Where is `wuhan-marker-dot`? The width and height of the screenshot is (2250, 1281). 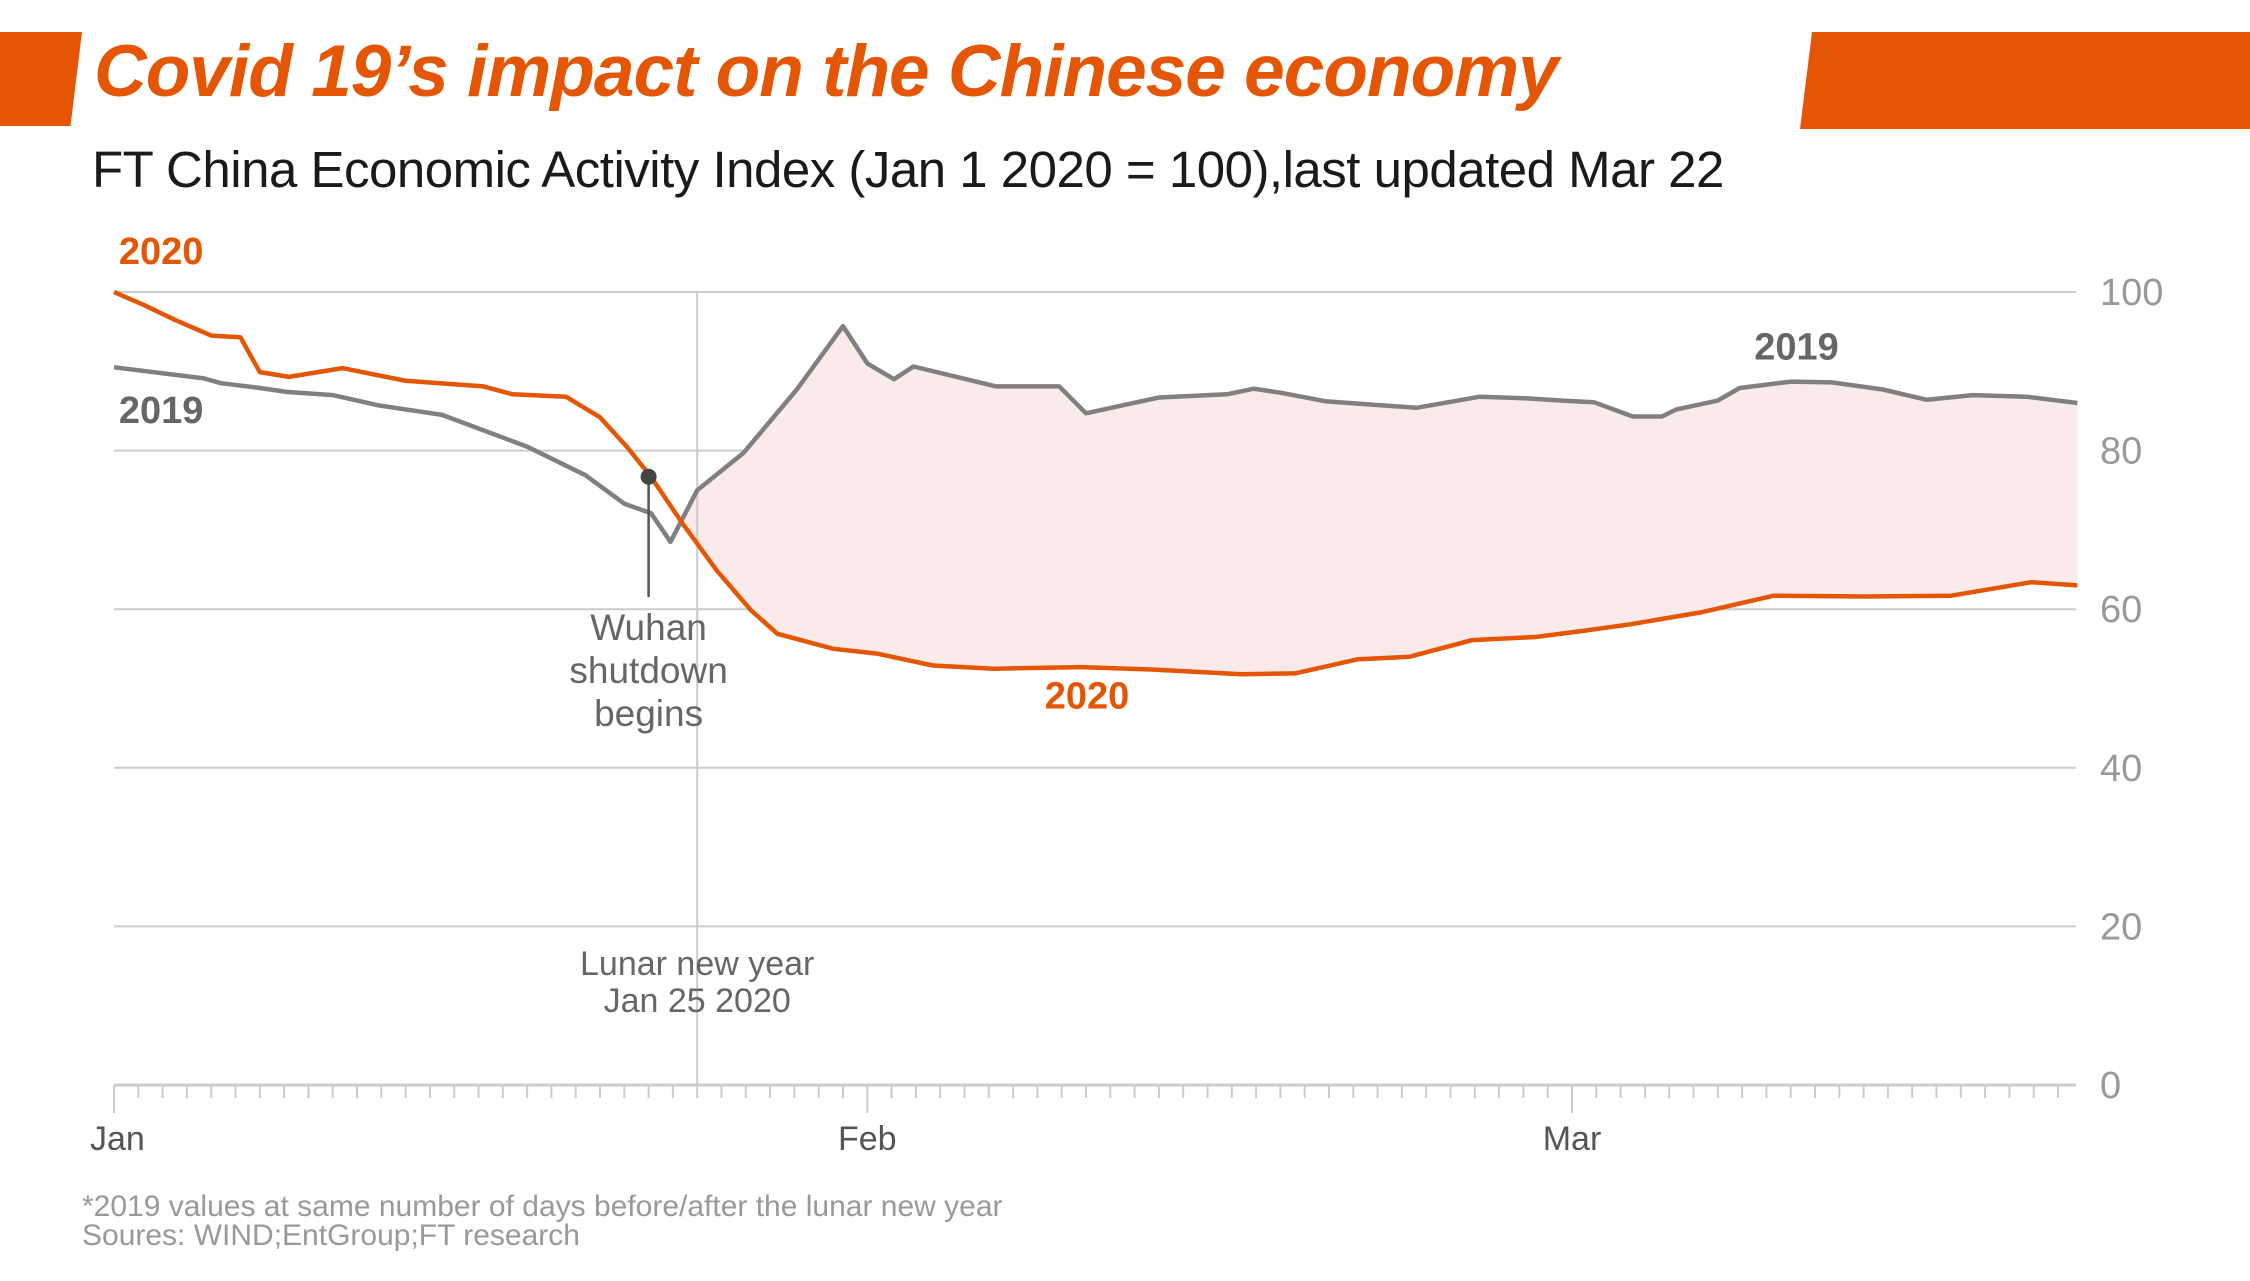 wuhan-marker-dot is located at coordinates (648, 476).